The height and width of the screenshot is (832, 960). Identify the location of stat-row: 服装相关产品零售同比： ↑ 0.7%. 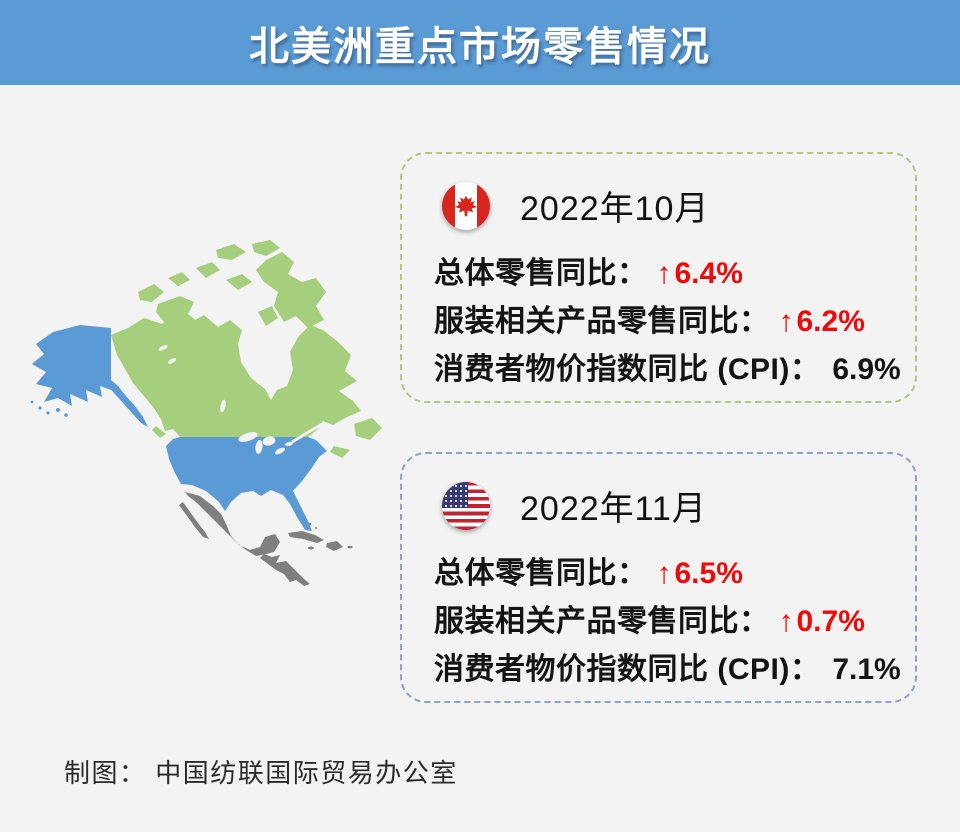
(674, 622).